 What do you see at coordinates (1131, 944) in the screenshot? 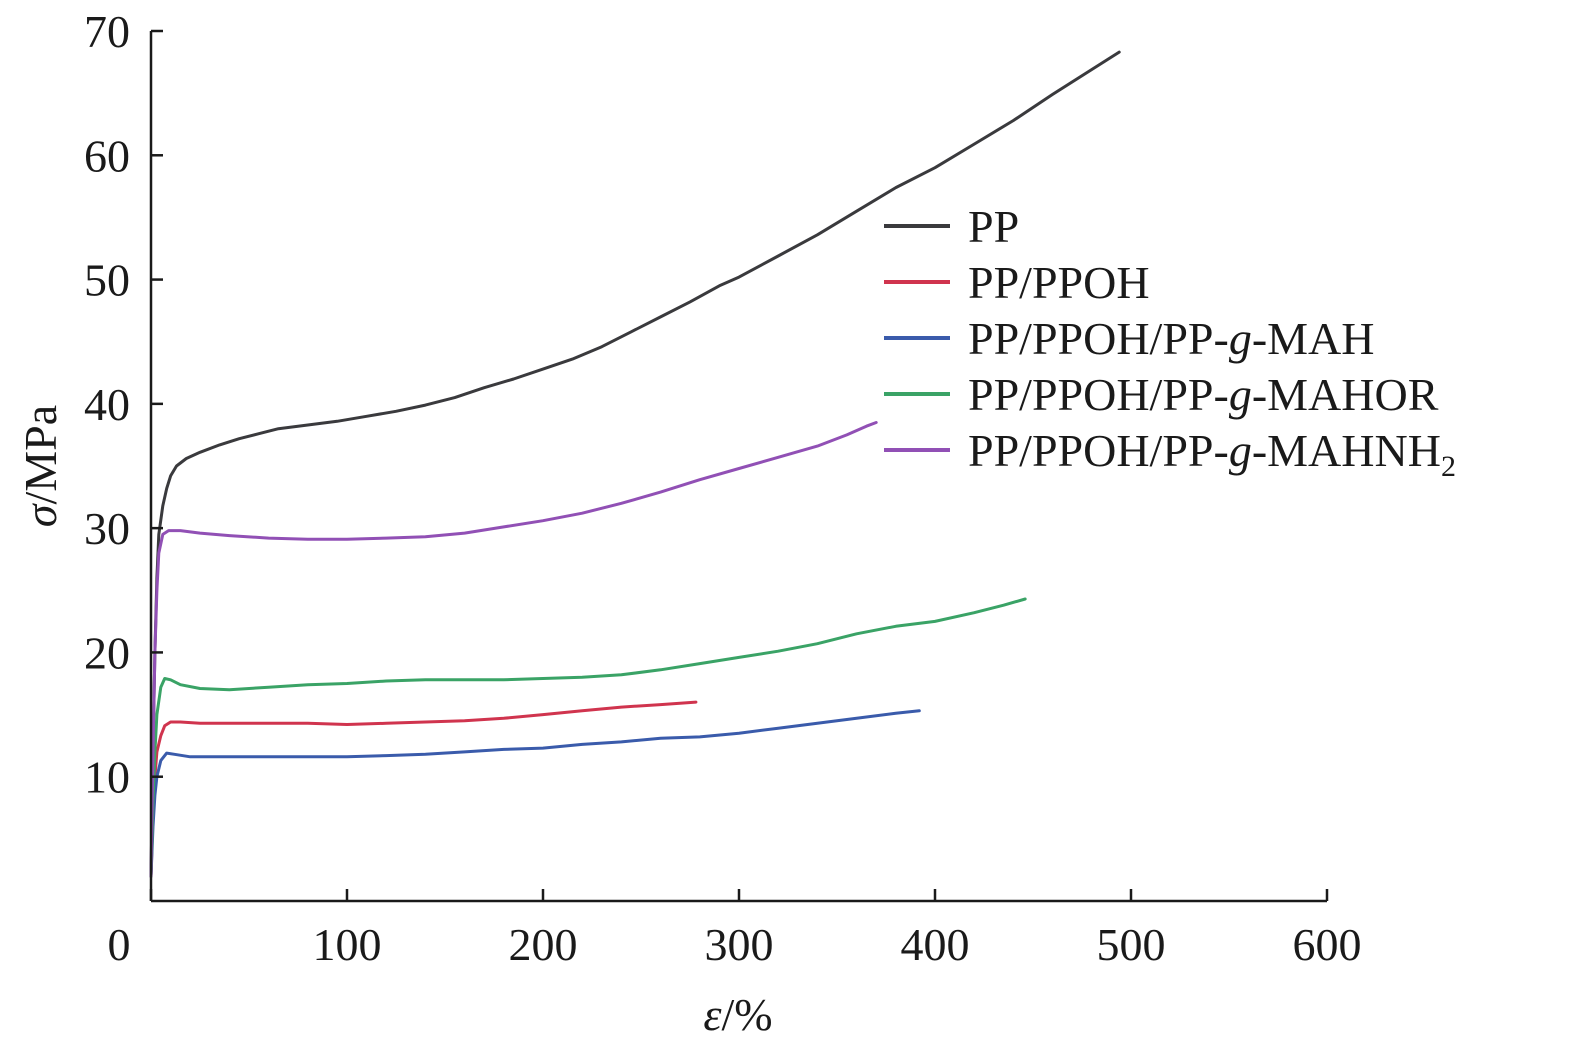
I see `x-tick-label: 500` at bounding box center [1131, 944].